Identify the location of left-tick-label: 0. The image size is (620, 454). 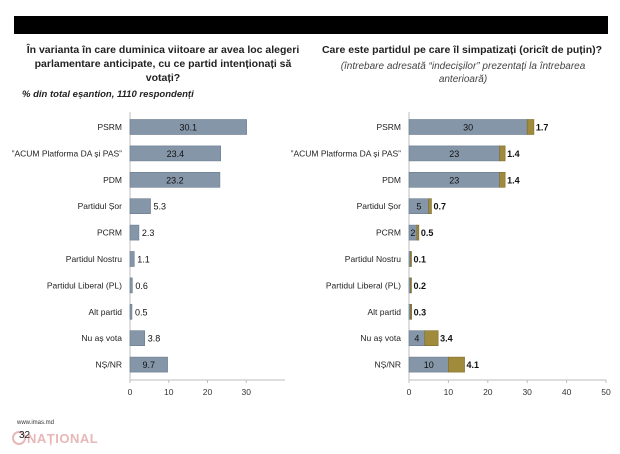
(130, 392).